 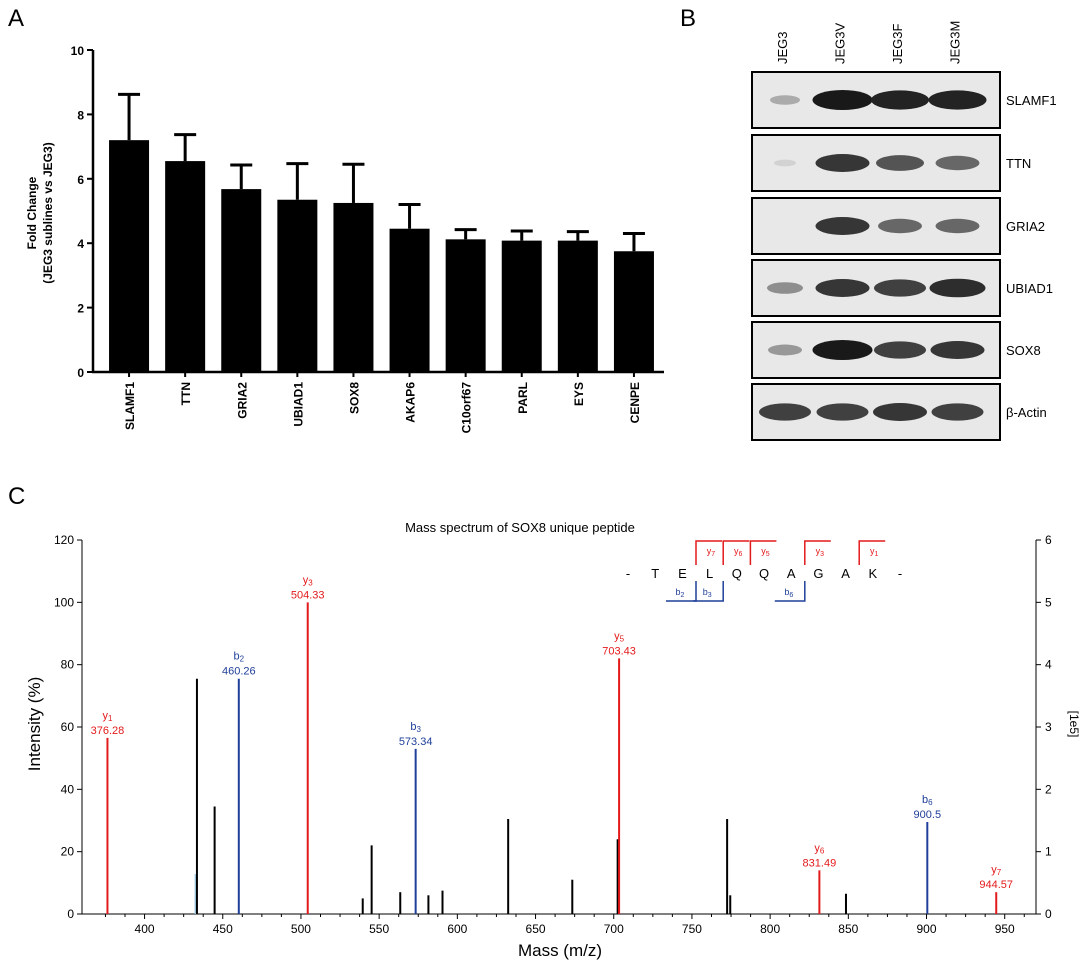 What do you see at coordinates (523, 398) in the screenshot?
I see `chart-a-xtick-label: PARL` at bounding box center [523, 398].